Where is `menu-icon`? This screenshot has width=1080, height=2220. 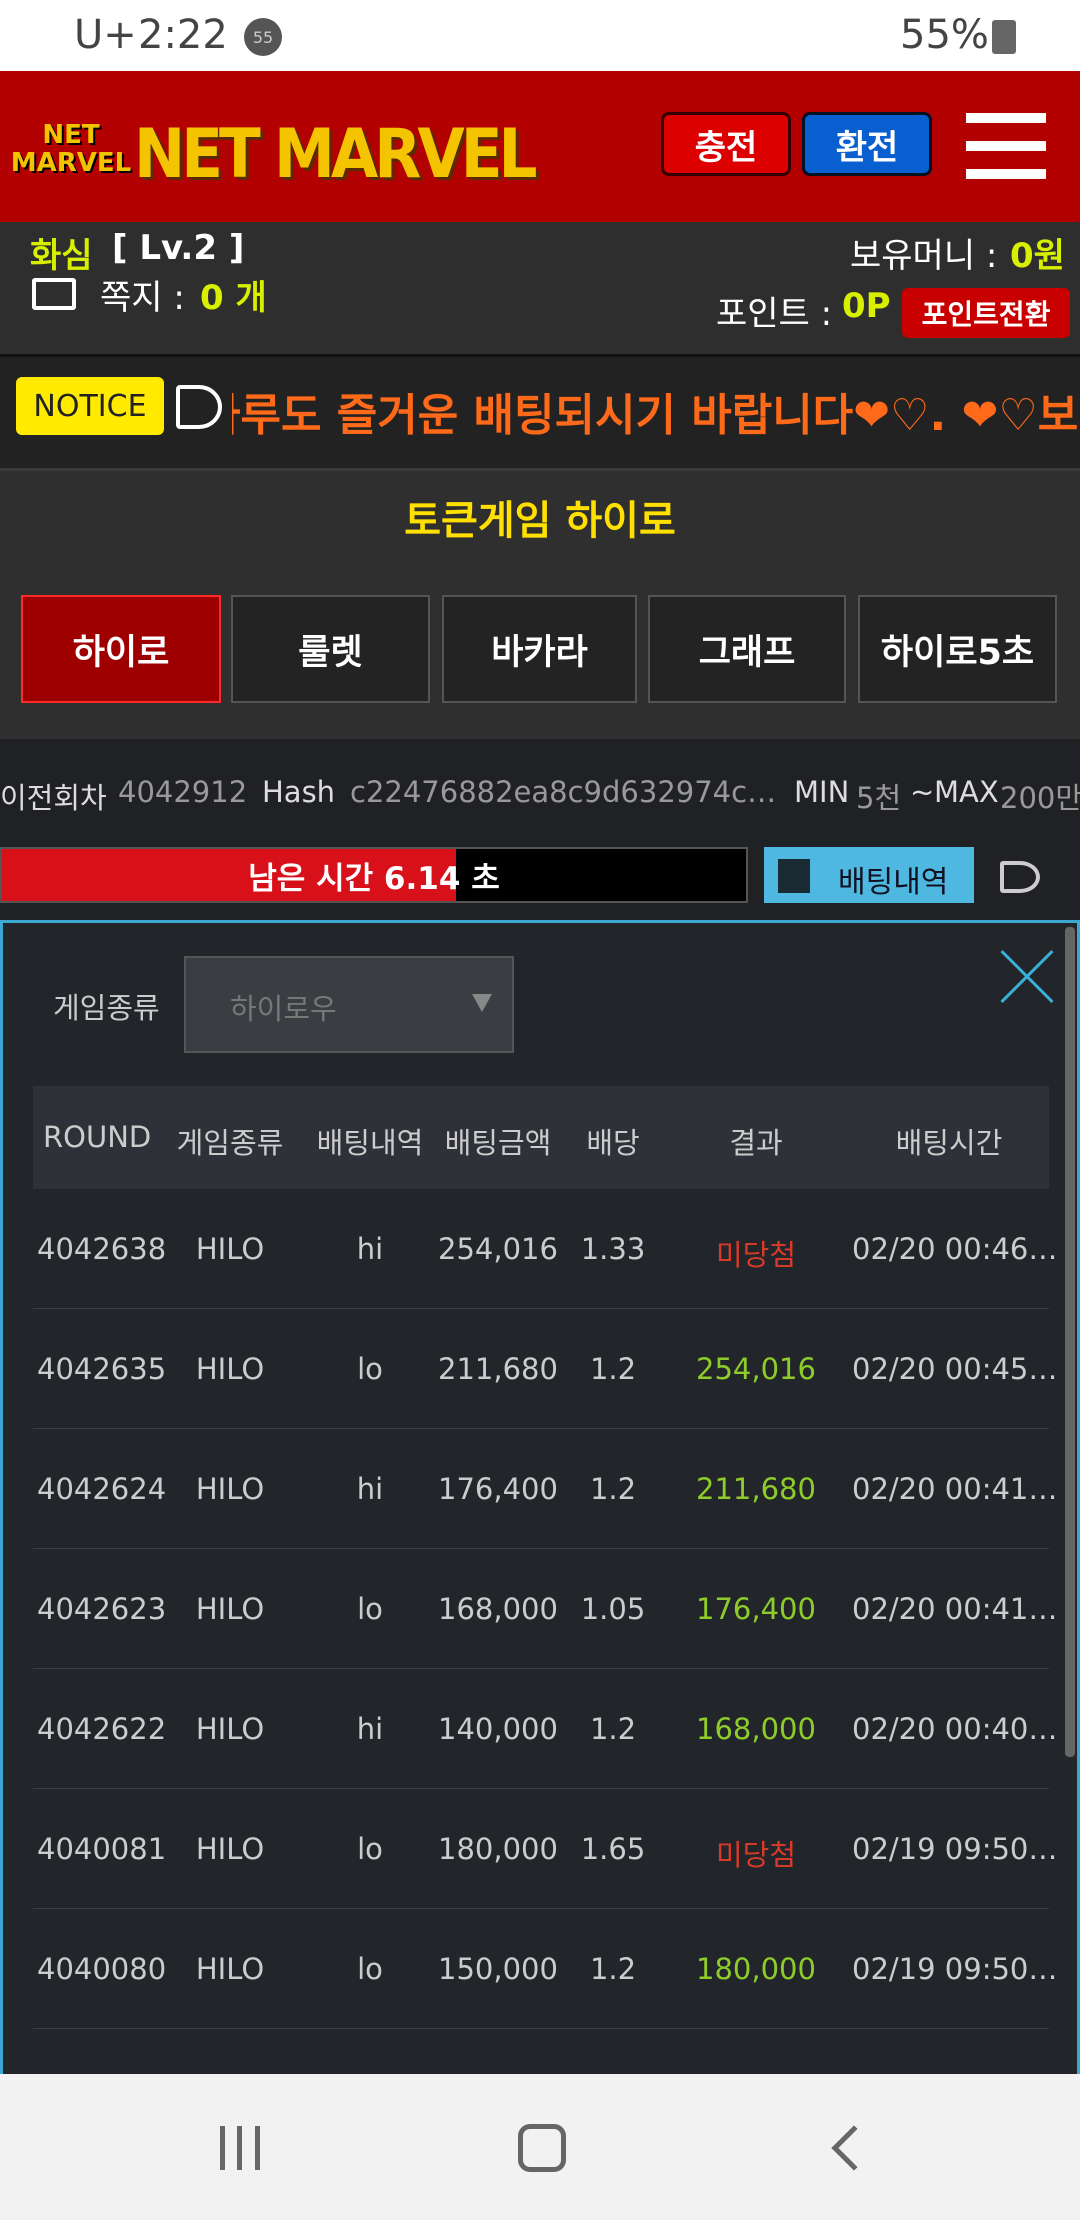
menu-icon is located at coordinates (1006, 146).